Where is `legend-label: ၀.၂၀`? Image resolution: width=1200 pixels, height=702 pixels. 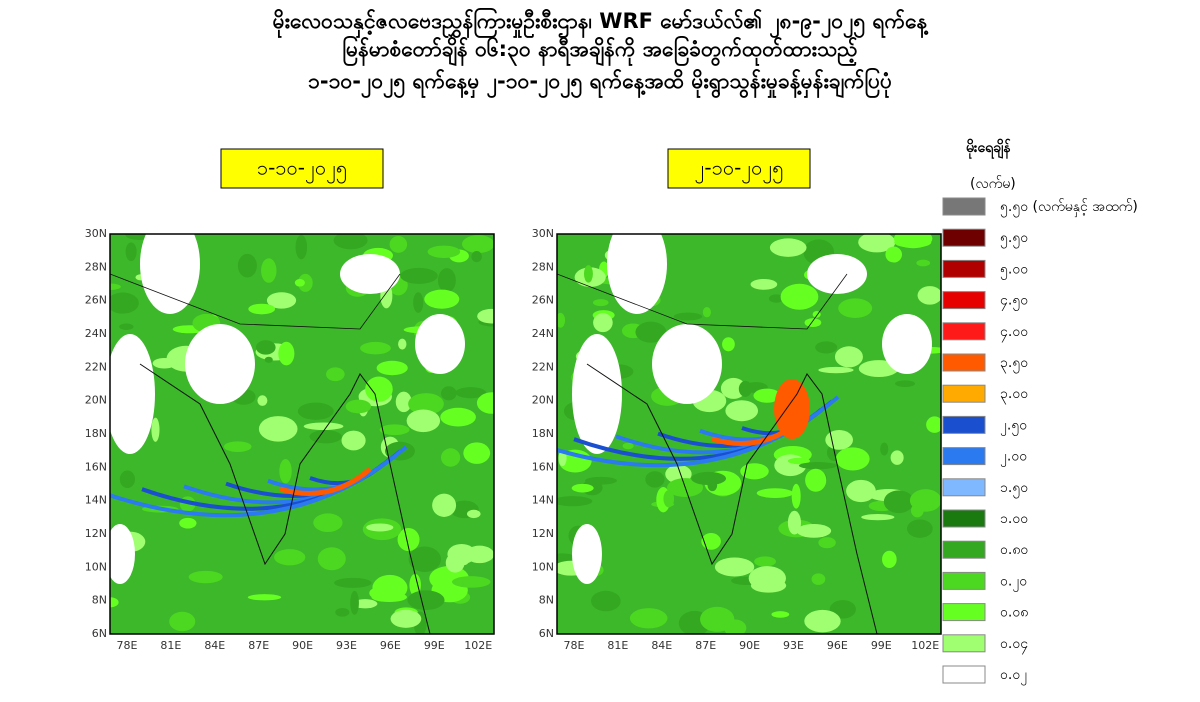 legend-label: ၀.၂၀ is located at coordinates (1013, 582).